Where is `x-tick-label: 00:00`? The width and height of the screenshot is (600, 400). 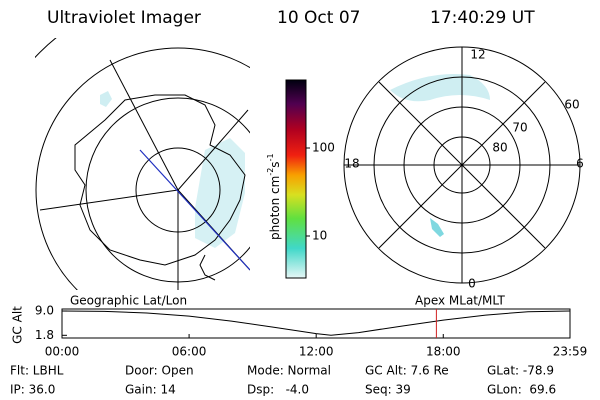
x-tick-label: 00:00 is located at coordinates (62, 352).